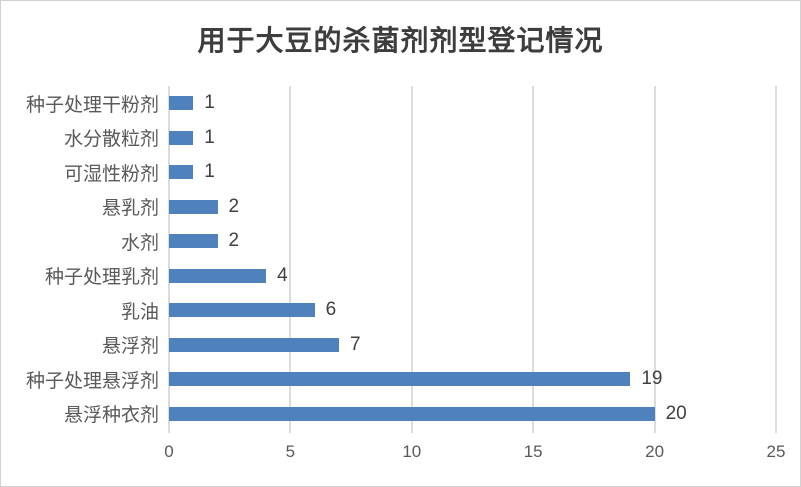 This screenshot has width=801, height=487. What do you see at coordinates (111, 174) in the screenshot?
I see `category-label: 可湿性粉剂` at bounding box center [111, 174].